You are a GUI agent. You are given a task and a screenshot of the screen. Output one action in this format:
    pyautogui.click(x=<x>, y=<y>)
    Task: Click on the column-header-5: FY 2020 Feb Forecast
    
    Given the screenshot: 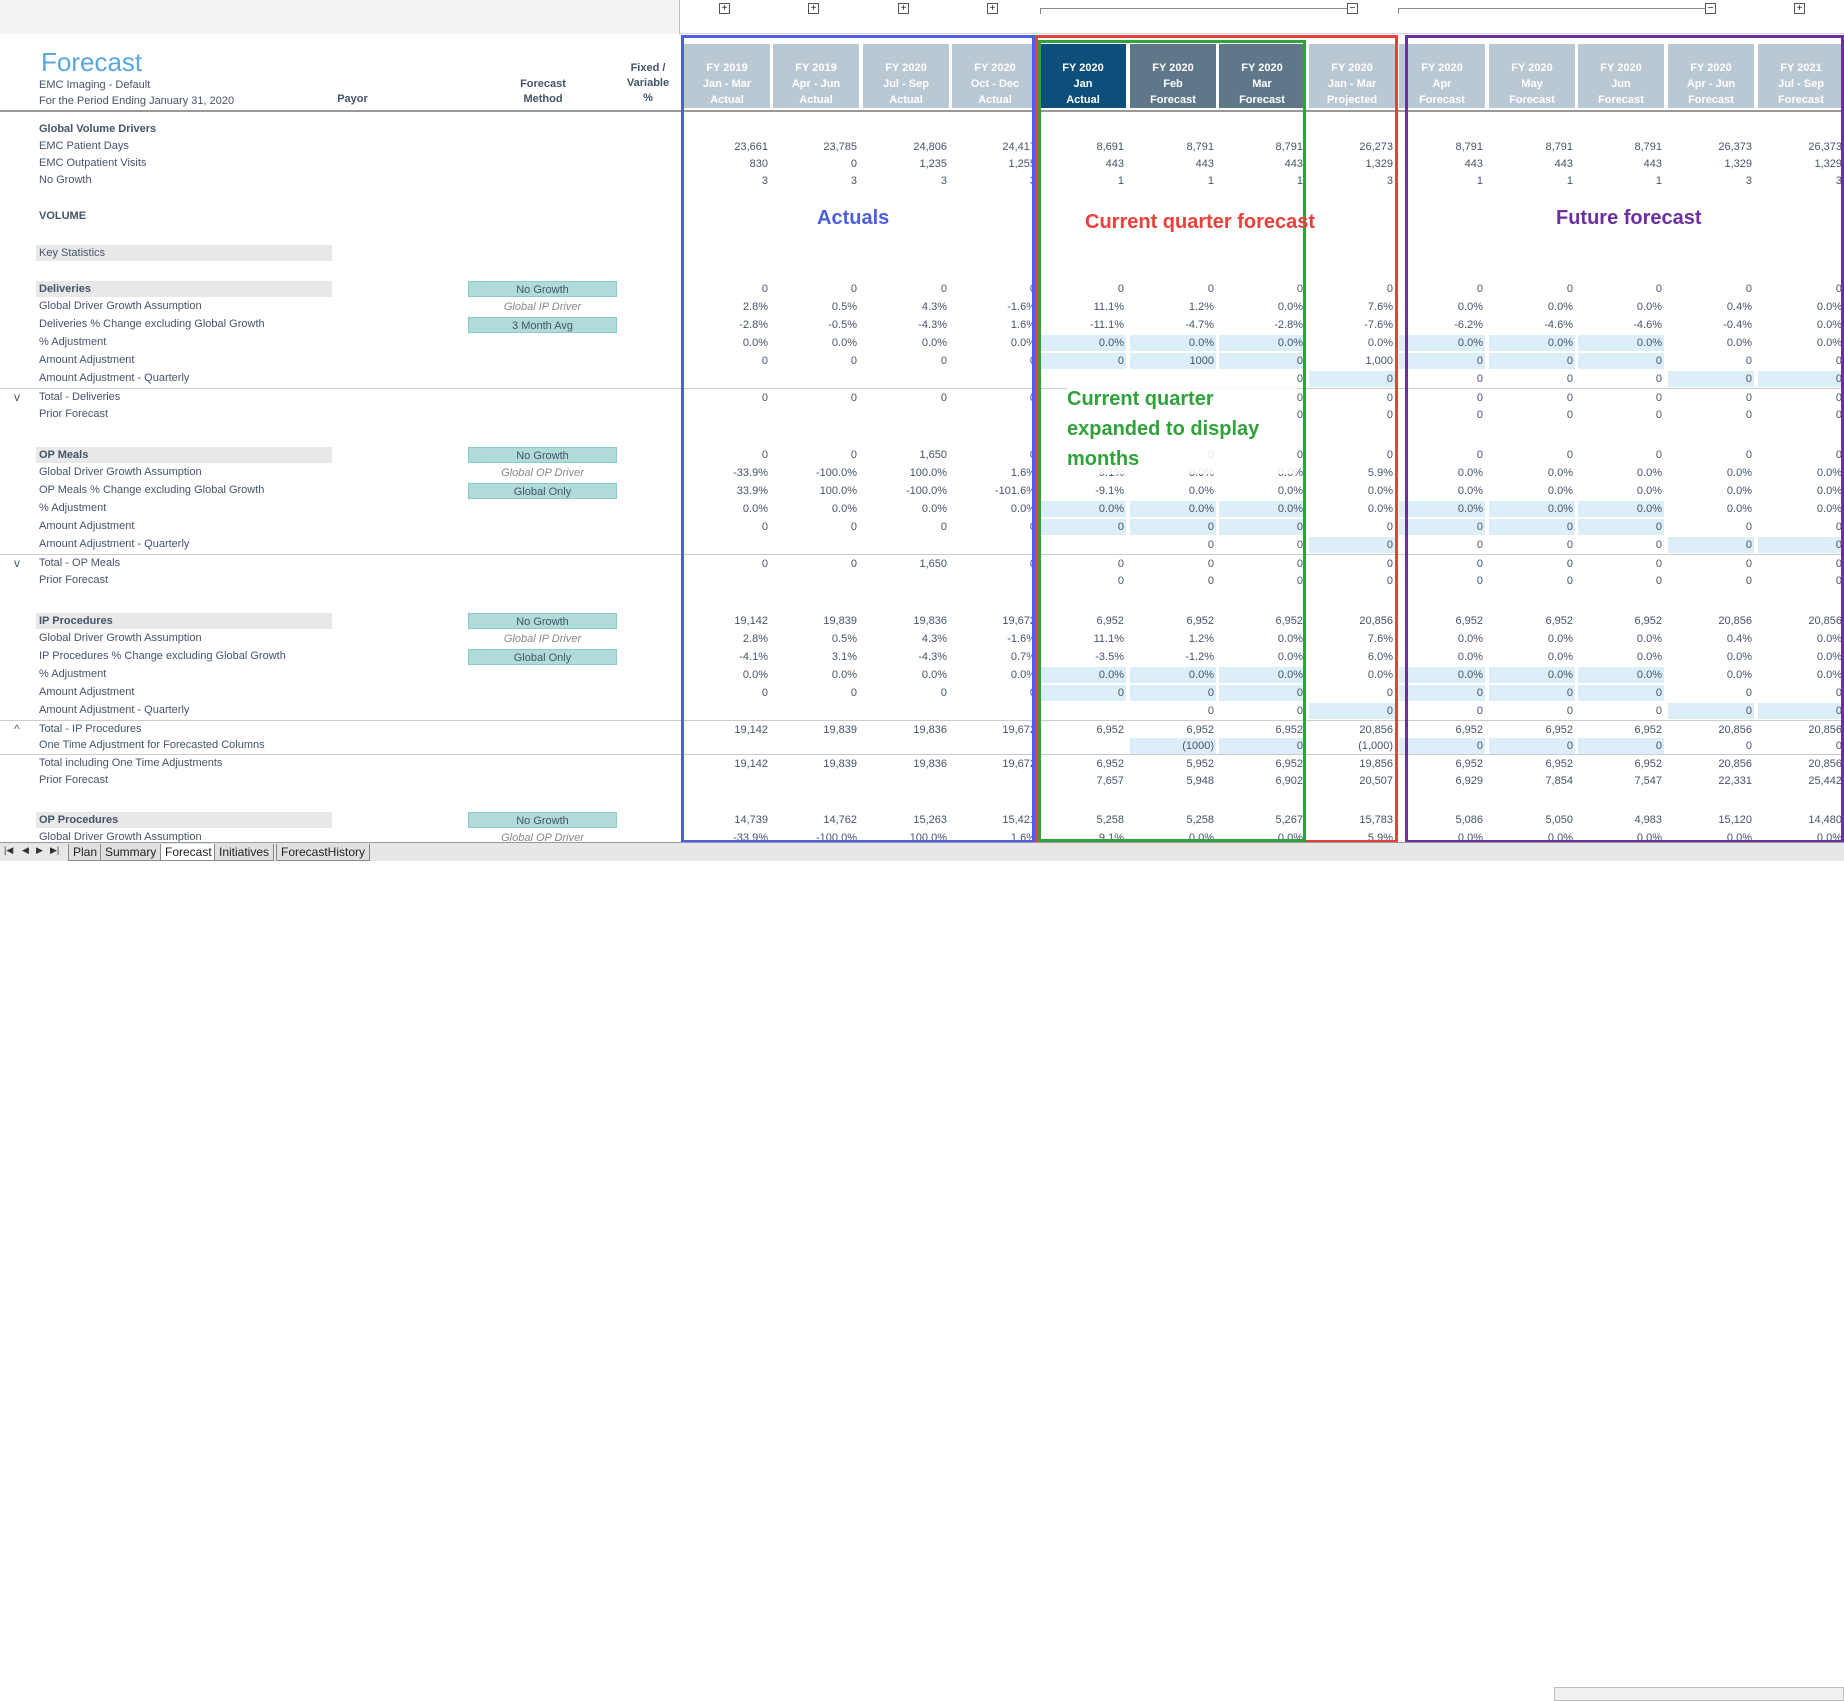 What is the action you would take?
    pyautogui.click(x=1173, y=76)
    